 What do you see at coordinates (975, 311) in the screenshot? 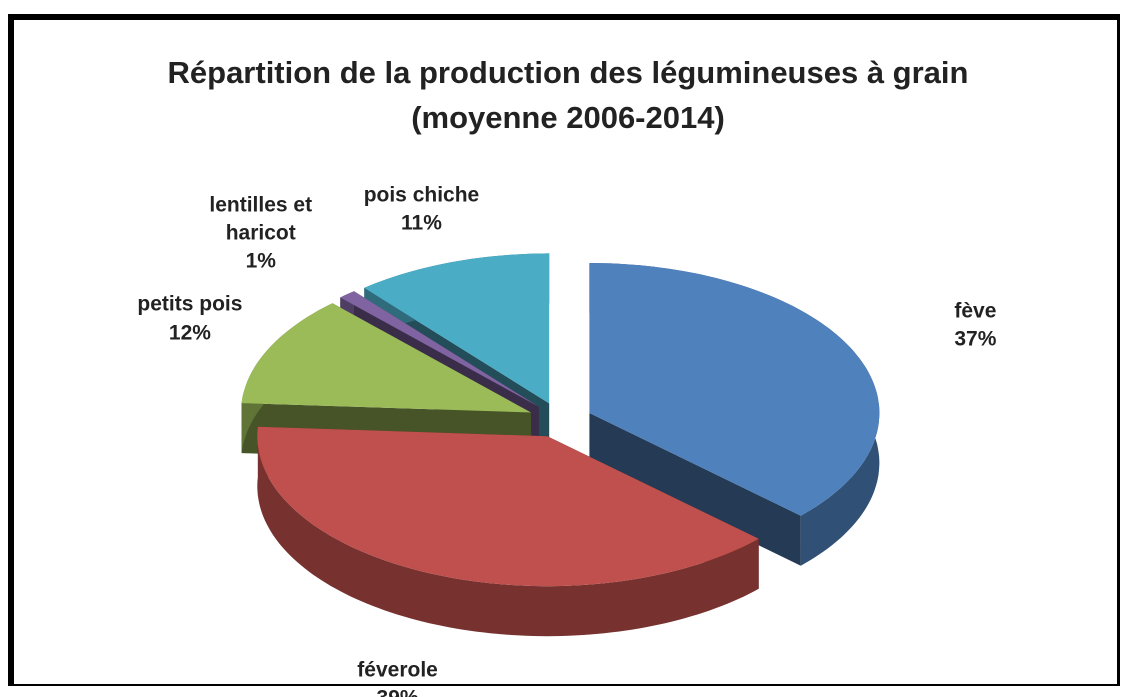
I see `label-name: fève` at bounding box center [975, 311].